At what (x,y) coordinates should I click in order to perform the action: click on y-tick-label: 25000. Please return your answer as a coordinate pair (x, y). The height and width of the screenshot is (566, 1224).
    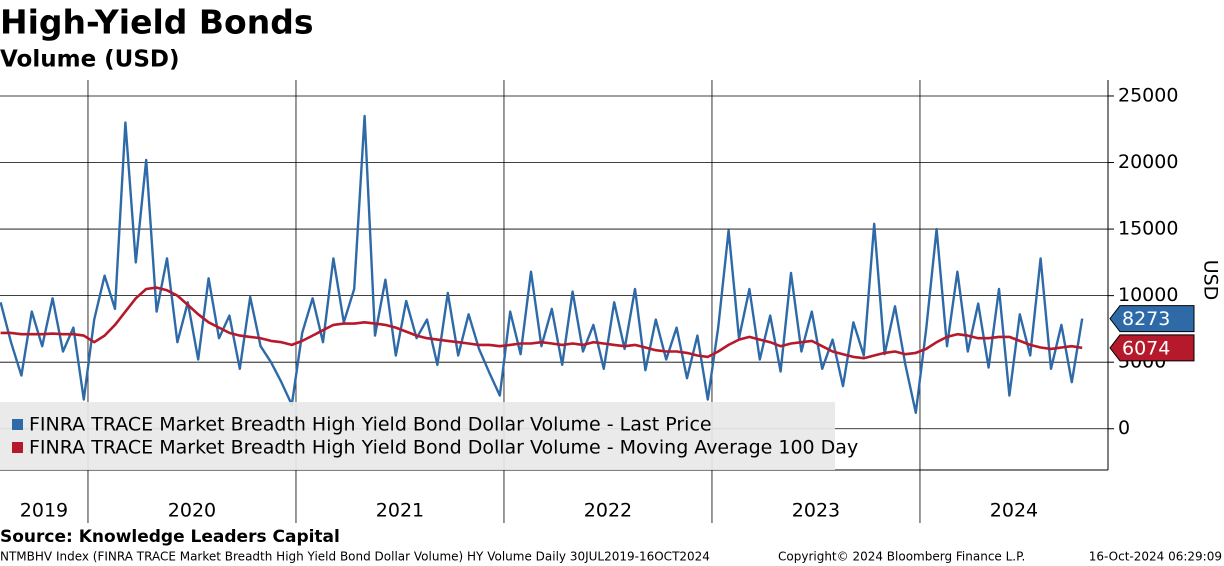
    Looking at the image, I should click on (1148, 95).